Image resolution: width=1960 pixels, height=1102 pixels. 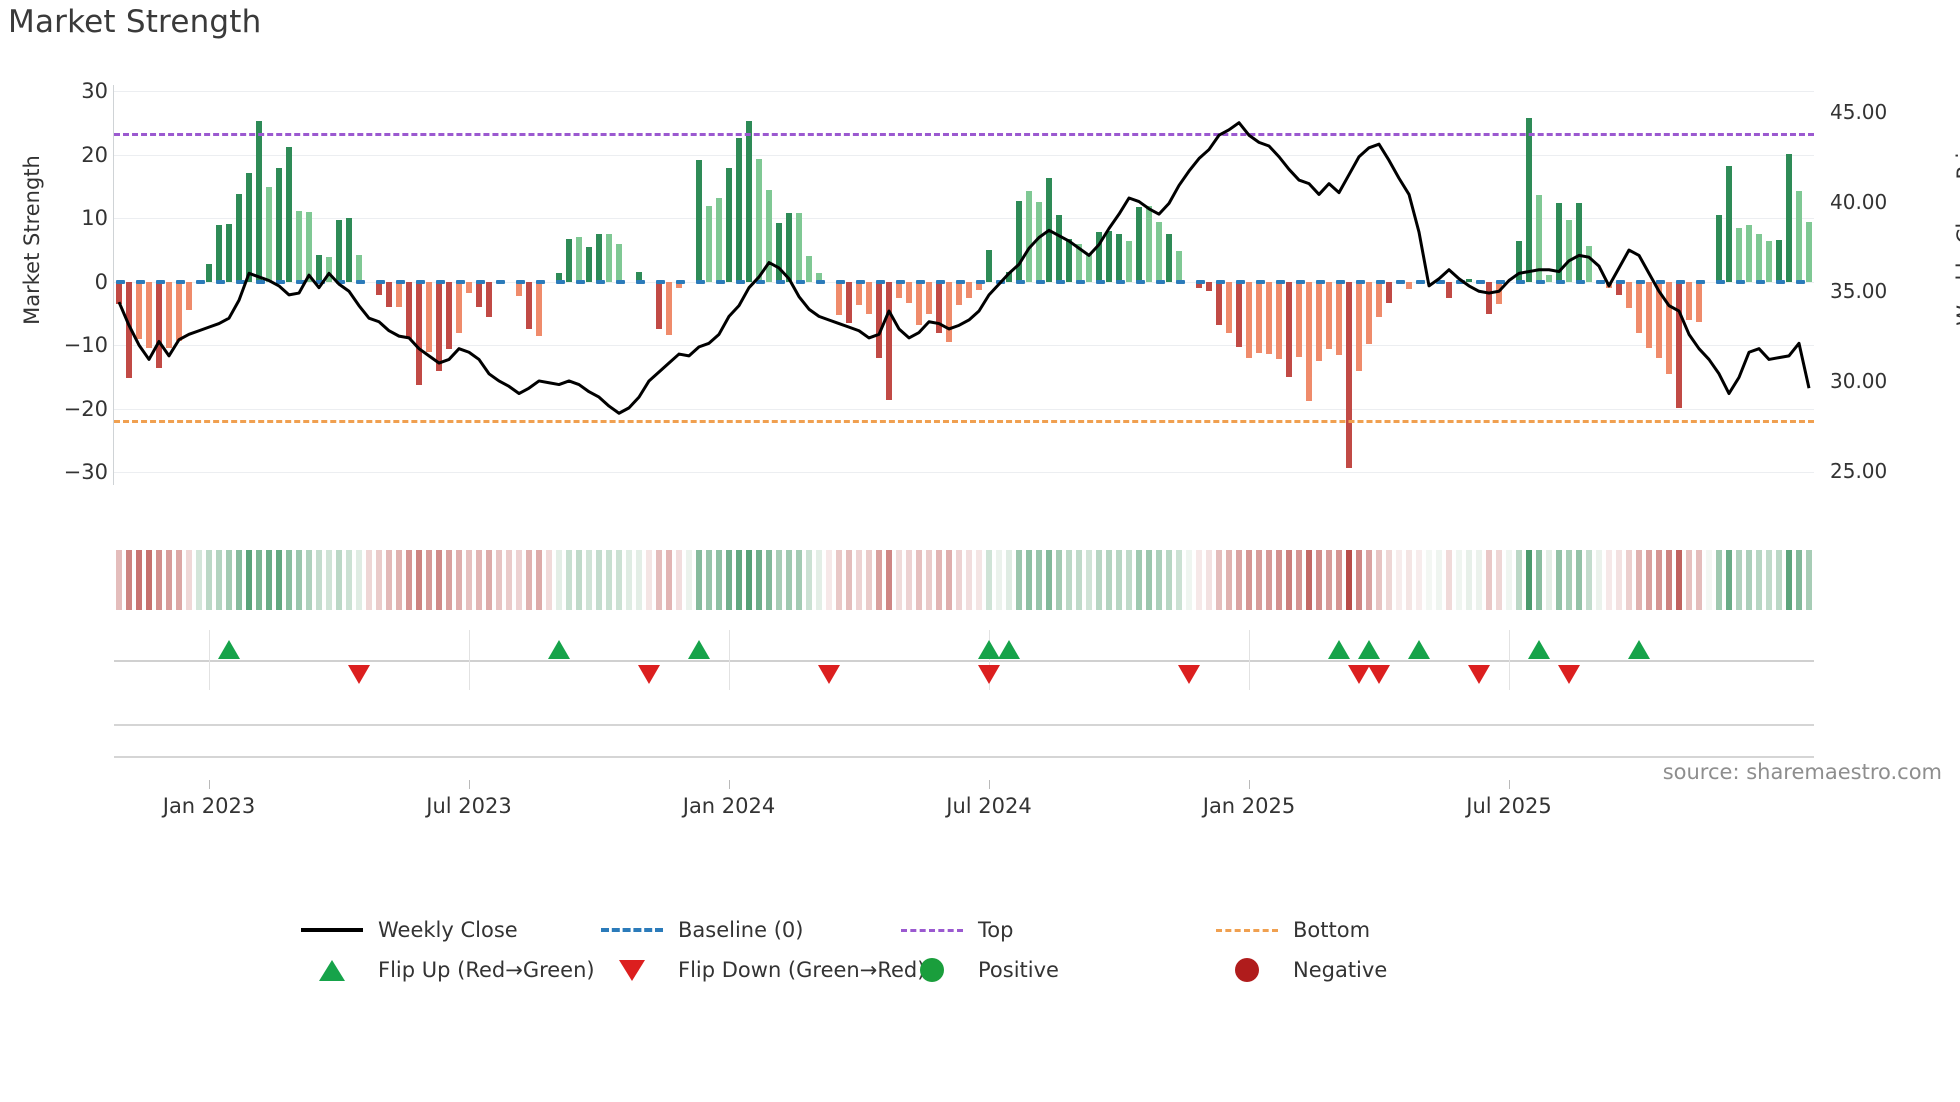 I want to click on y-axis-left-tick-label: −10, so click(x=85, y=345).